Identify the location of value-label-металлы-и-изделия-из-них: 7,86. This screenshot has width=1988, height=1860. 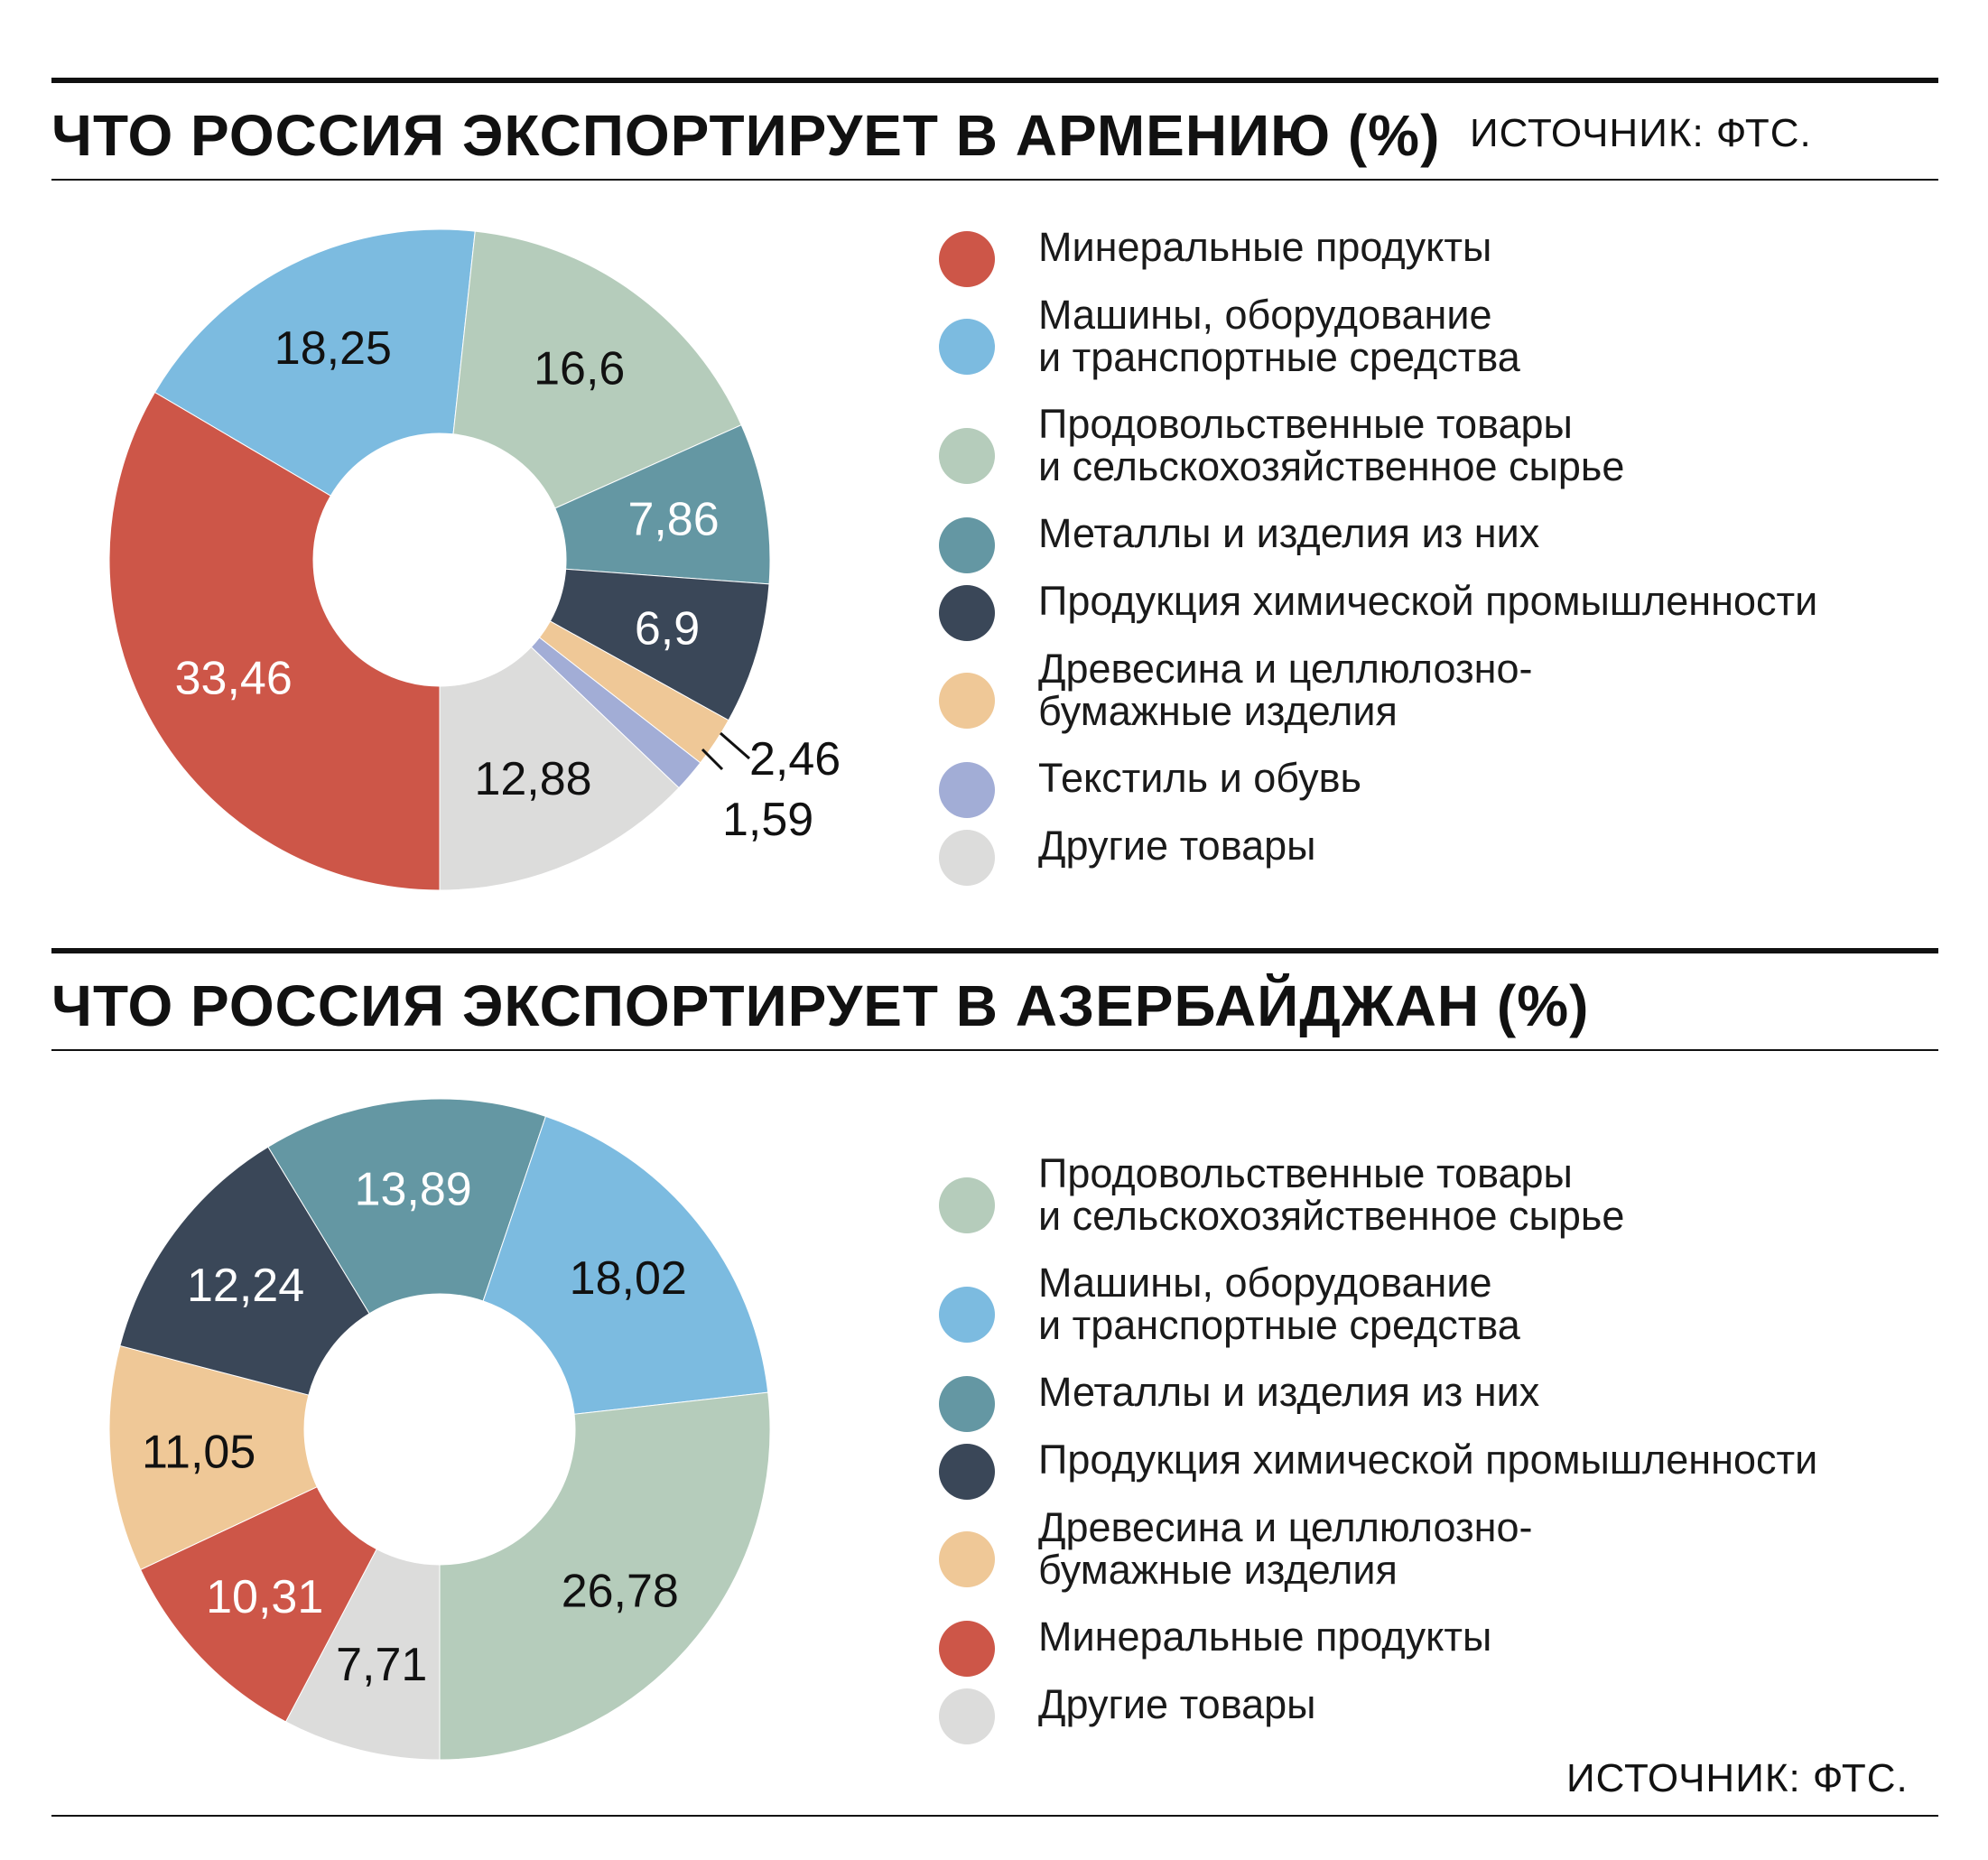
(673, 520).